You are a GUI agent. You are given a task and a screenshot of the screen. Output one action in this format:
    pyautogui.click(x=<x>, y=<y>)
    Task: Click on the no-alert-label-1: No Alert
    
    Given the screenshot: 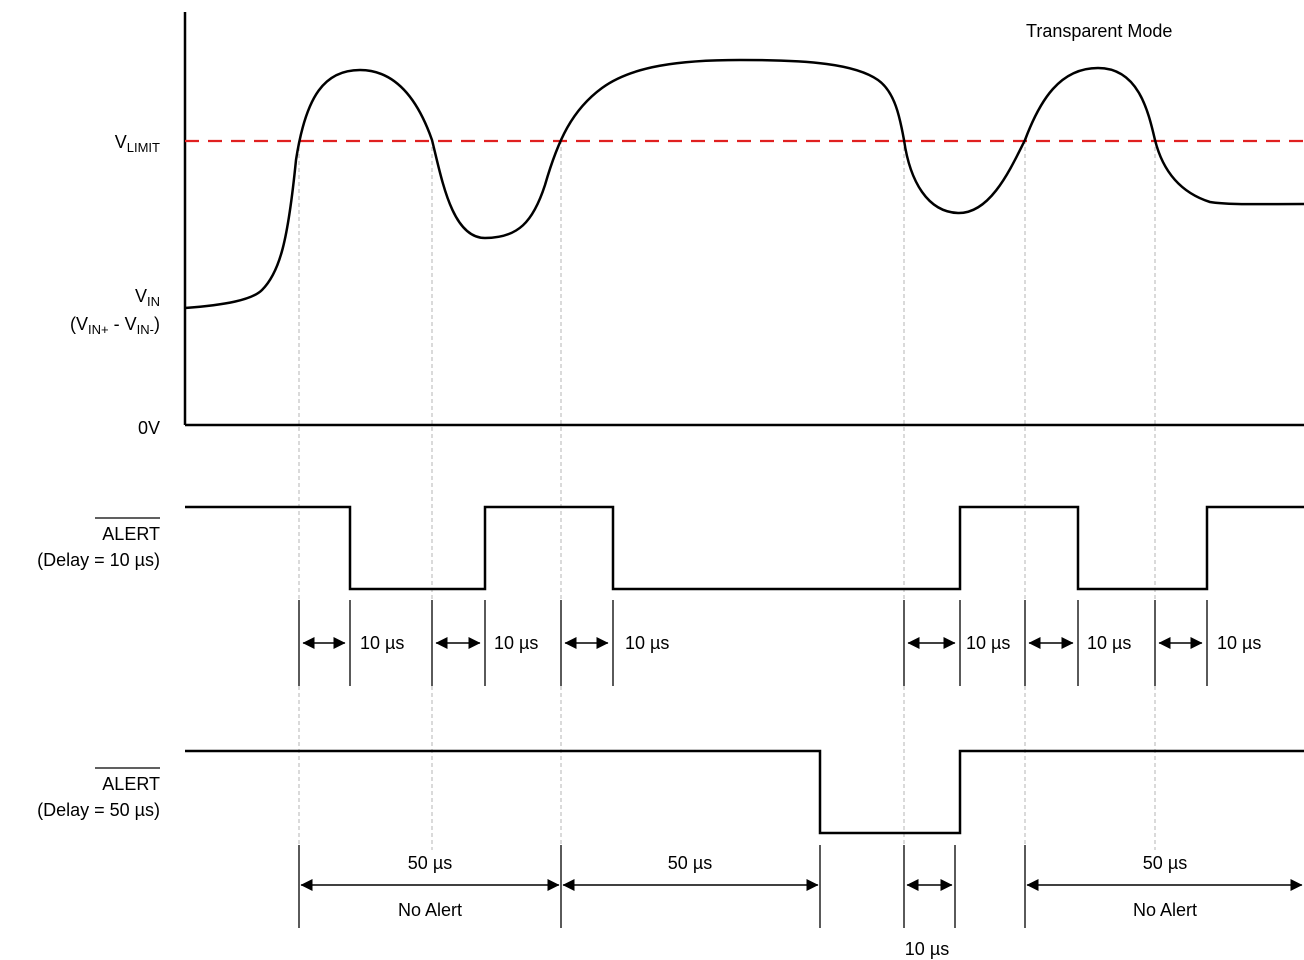 What is the action you would take?
    pyautogui.click(x=430, y=910)
    